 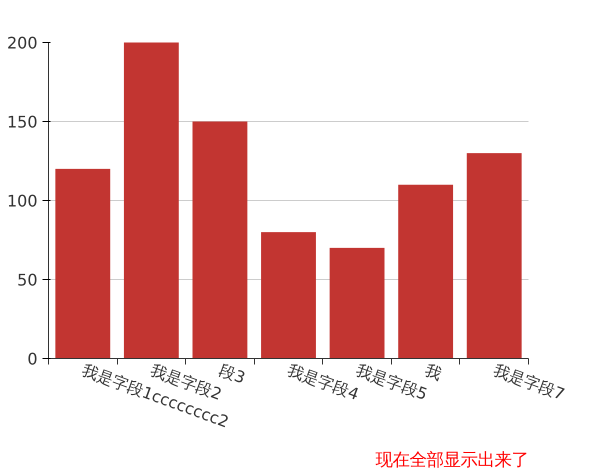 What do you see at coordinates (22, 122) in the screenshot?
I see `y-tick-label: 150` at bounding box center [22, 122].